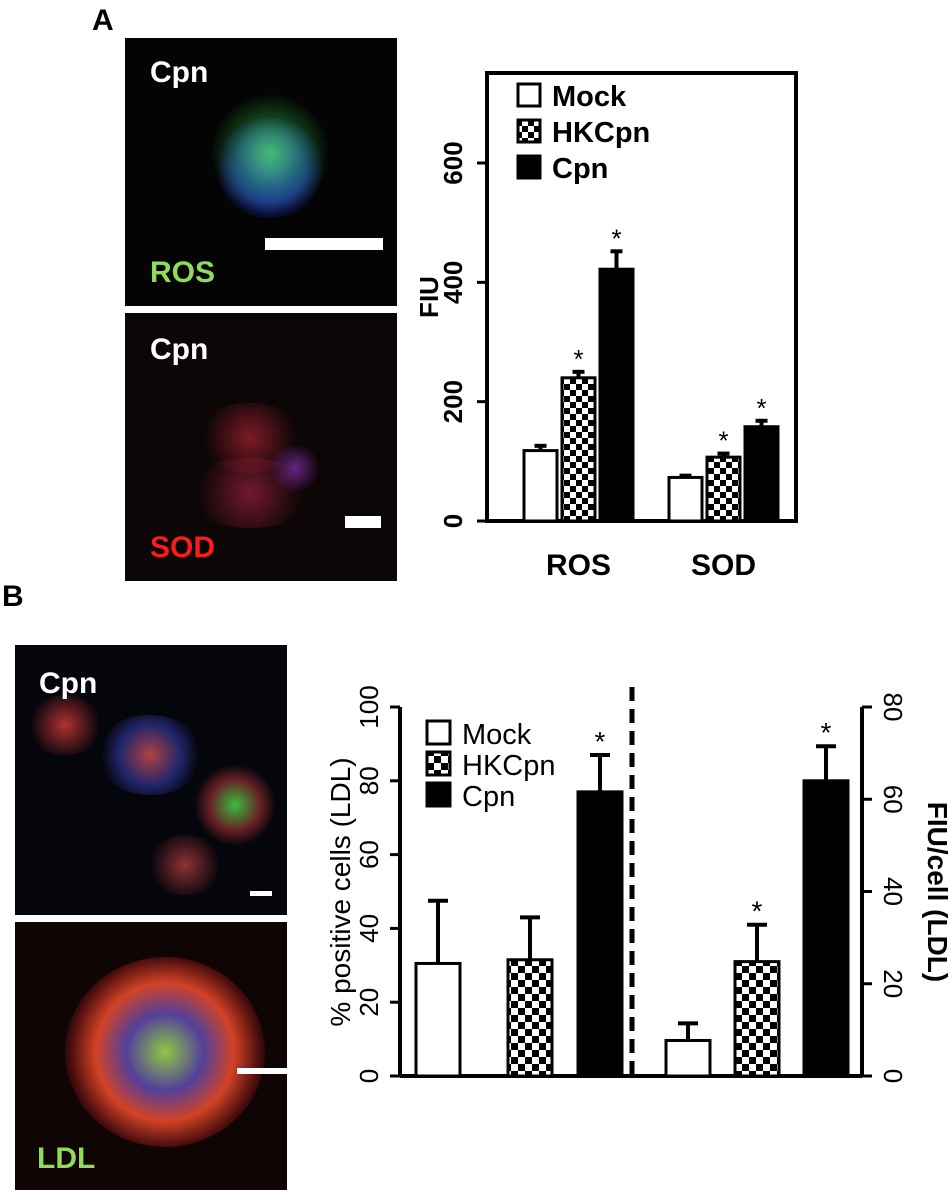  What do you see at coordinates (66, 1158) in the screenshot?
I see `stain-label: LDL` at bounding box center [66, 1158].